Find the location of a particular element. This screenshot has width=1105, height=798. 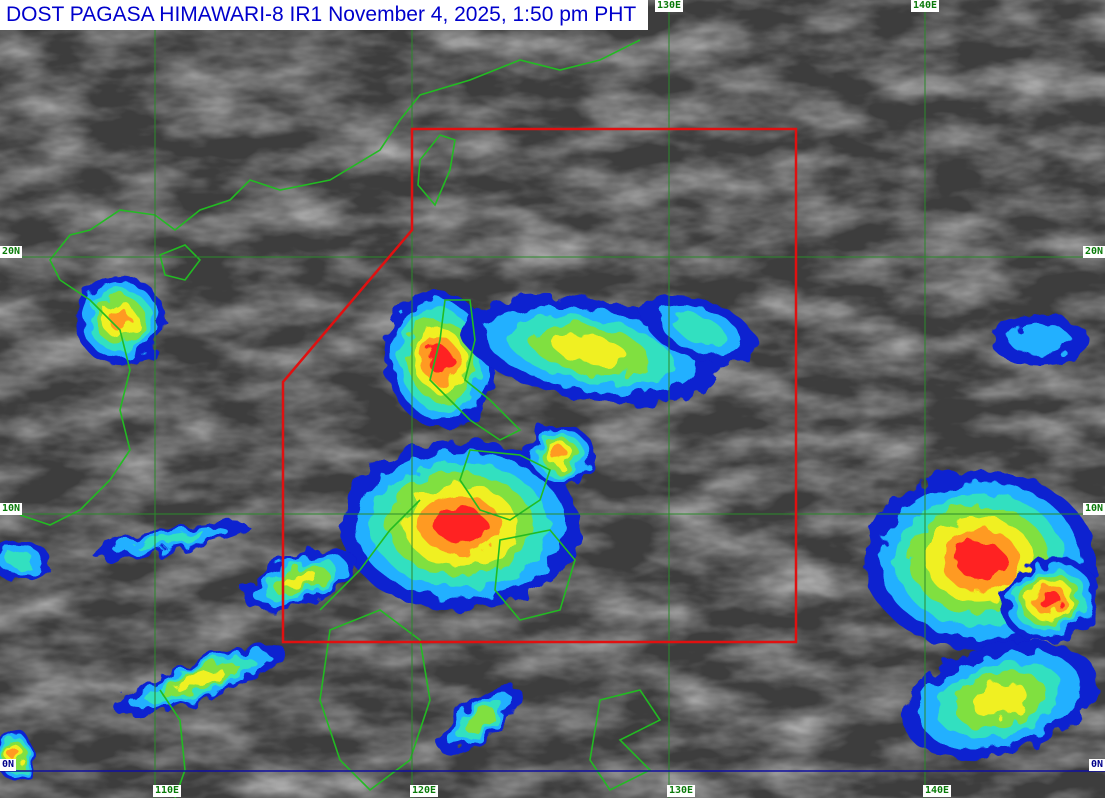

palawan is located at coordinates (370, 555).